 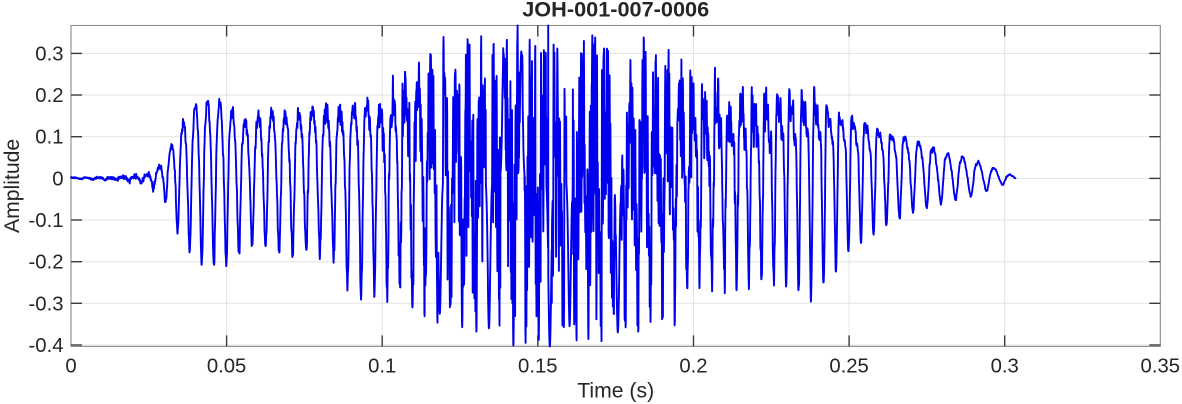 What do you see at coordinates (12, 186) in the screenshot?
I see `svg-text: Amplitude` at bounding box center [12, 186].